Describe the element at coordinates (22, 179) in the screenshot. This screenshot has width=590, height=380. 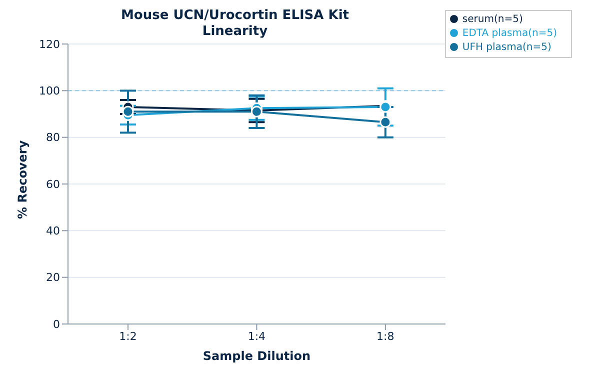
I see `y-axis-title: % Recovery` at that location.